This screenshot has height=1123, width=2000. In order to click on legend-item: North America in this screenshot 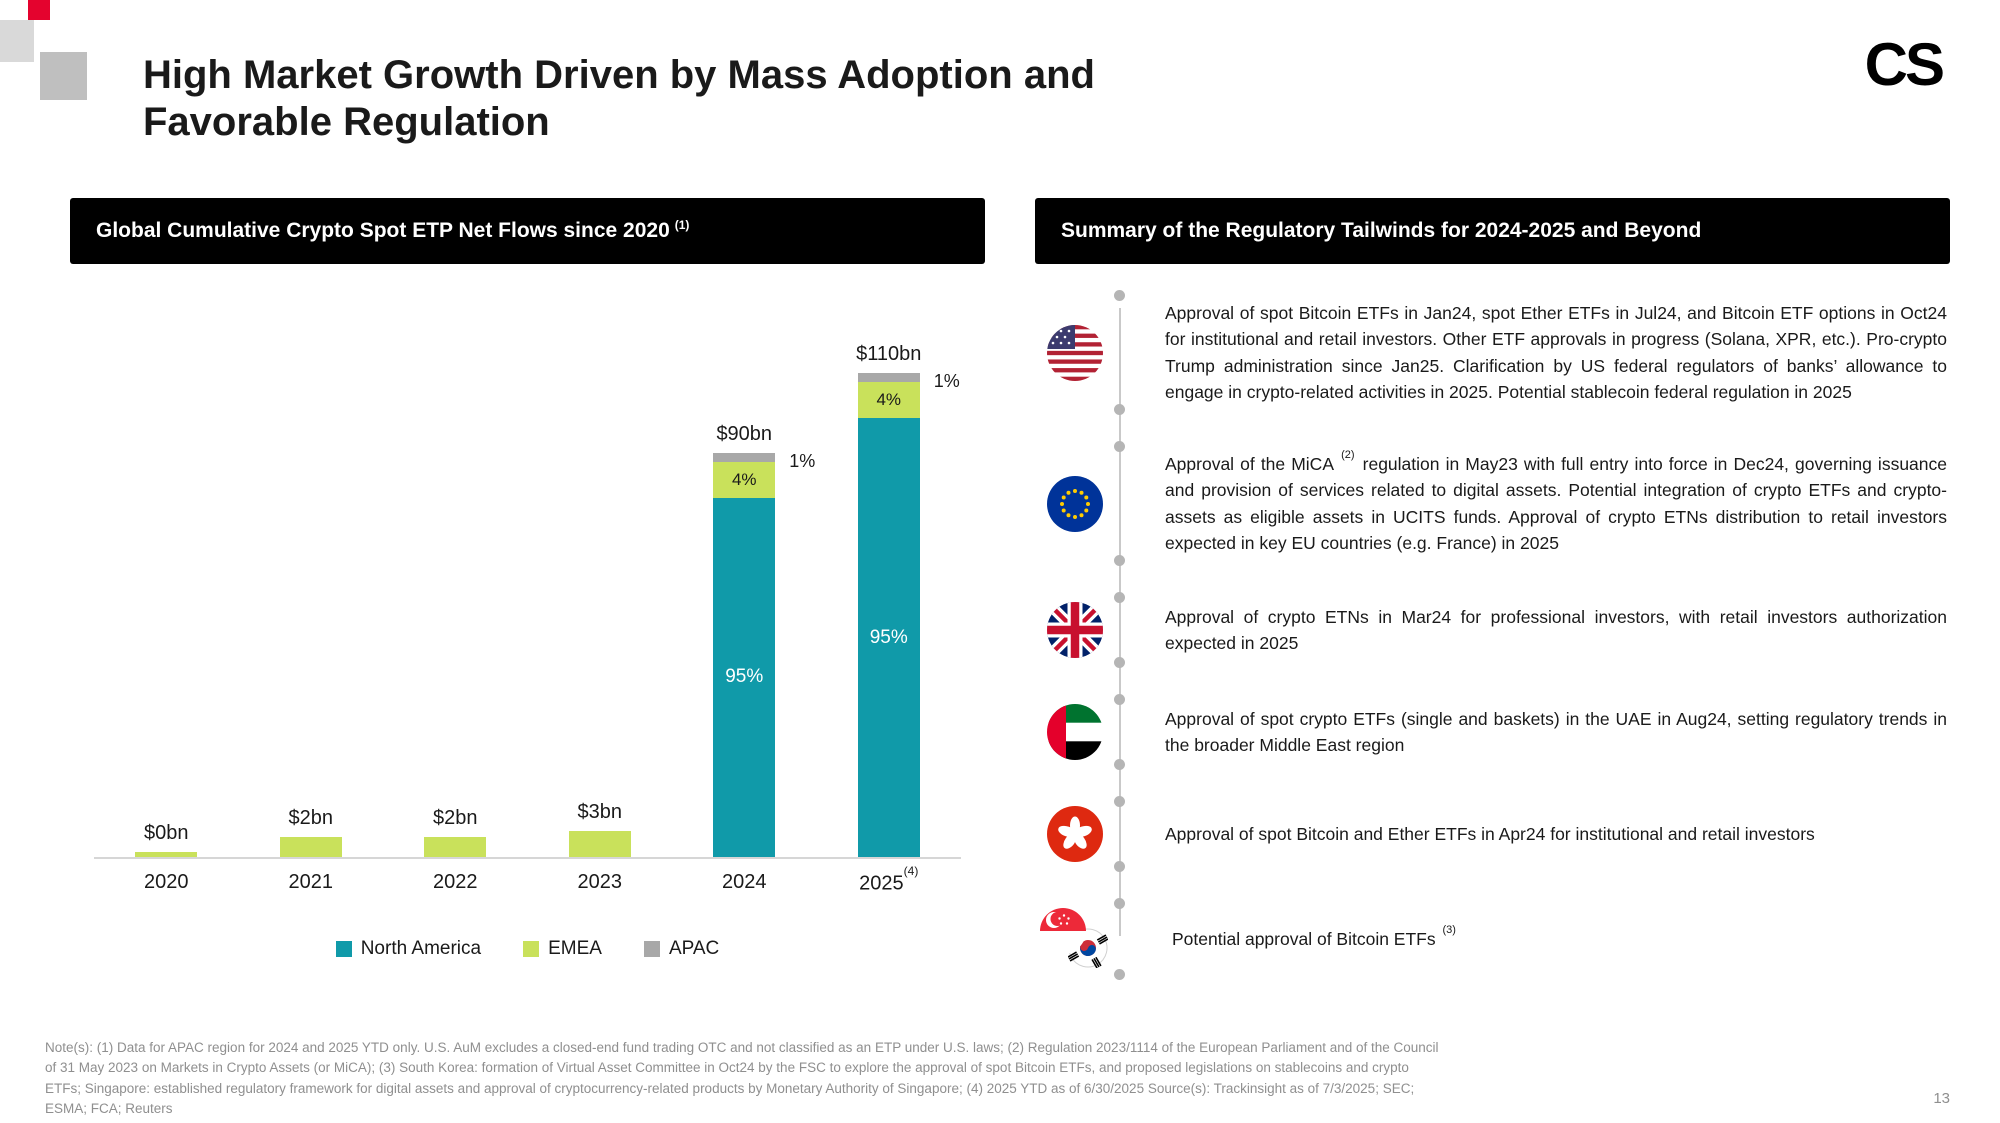, I will do `click(408, 948)`.